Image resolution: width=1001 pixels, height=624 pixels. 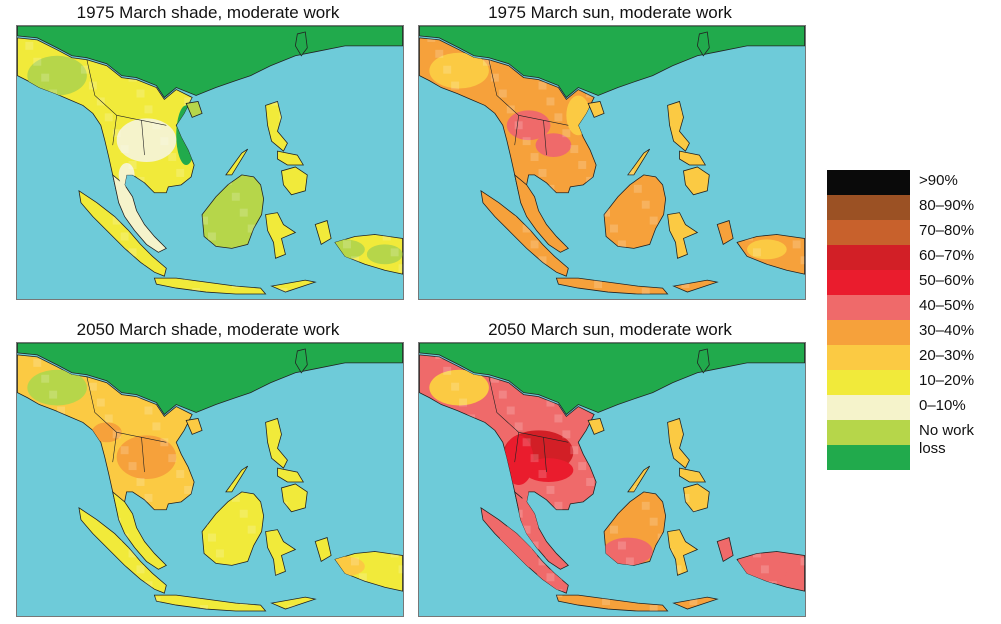 What do you see at coordinates (912, 407) in the screenshot?
I see `legend-item: 0–10%` at bounding box center [912, 407].